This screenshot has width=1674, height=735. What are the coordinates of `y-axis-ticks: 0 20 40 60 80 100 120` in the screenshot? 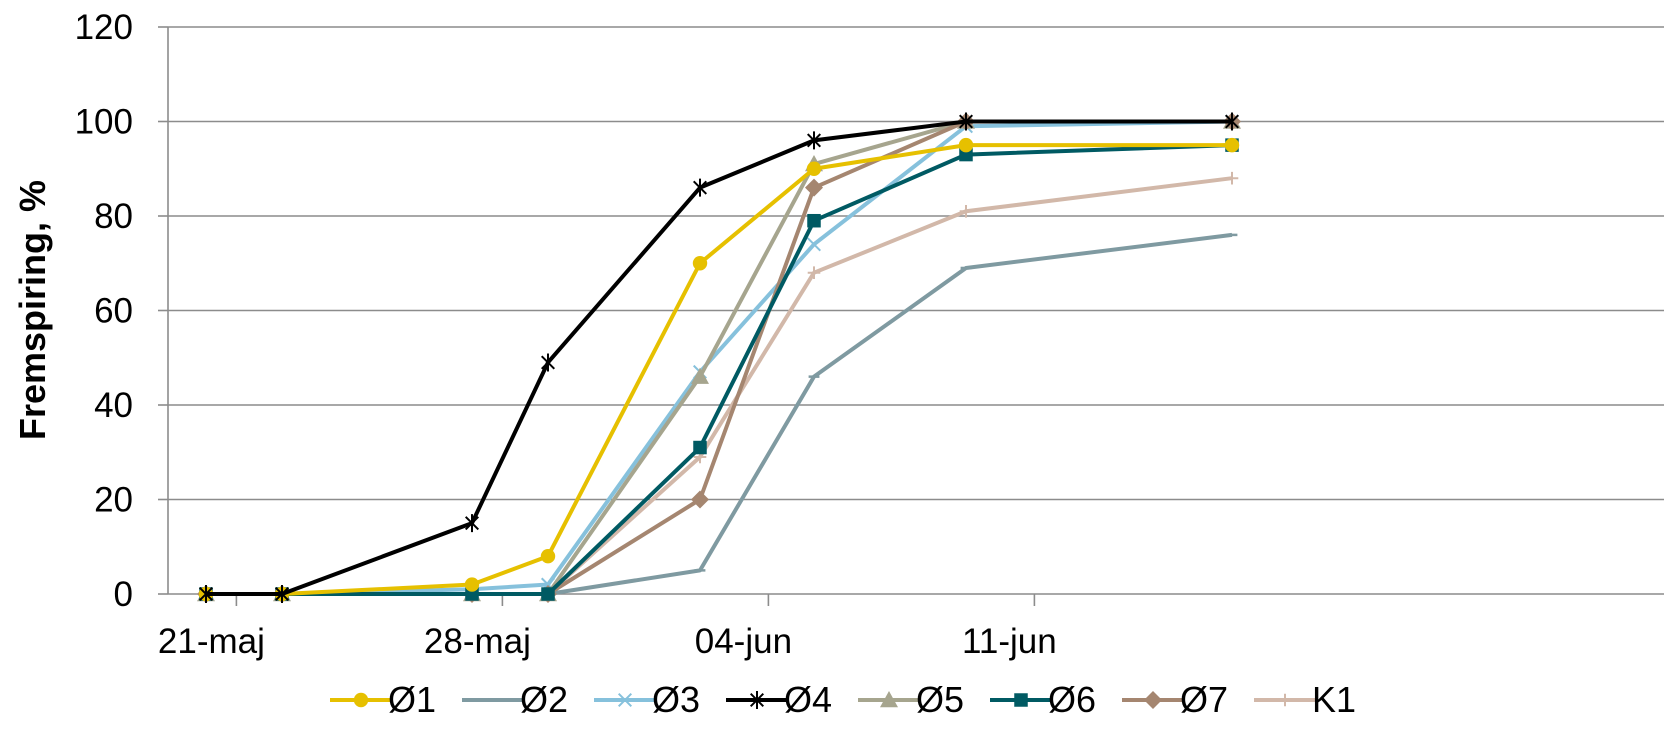 It's located at (121, 311).